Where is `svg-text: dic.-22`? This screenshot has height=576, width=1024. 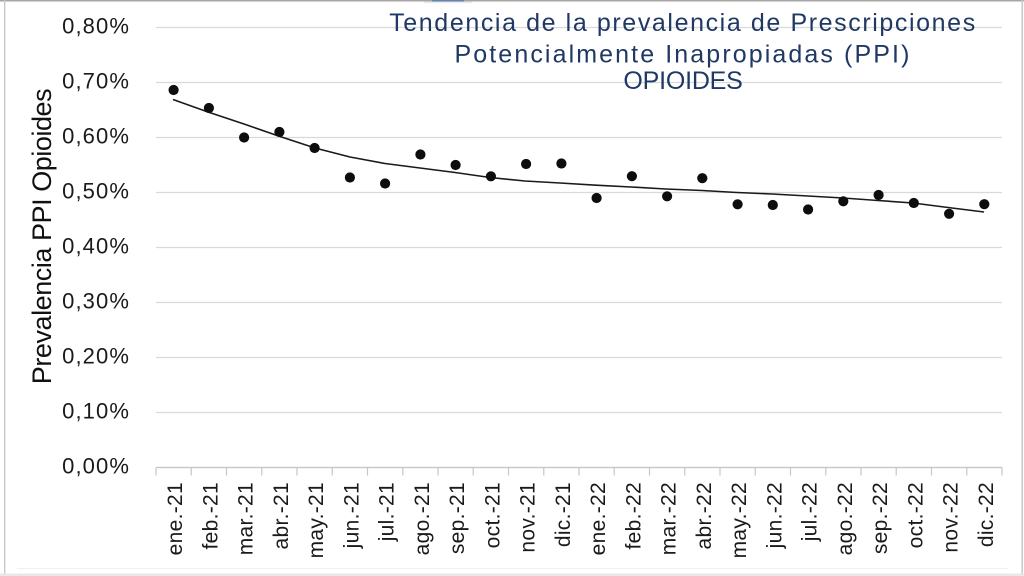 svg-text: dic.-22 is located at coordinates (986, 514).